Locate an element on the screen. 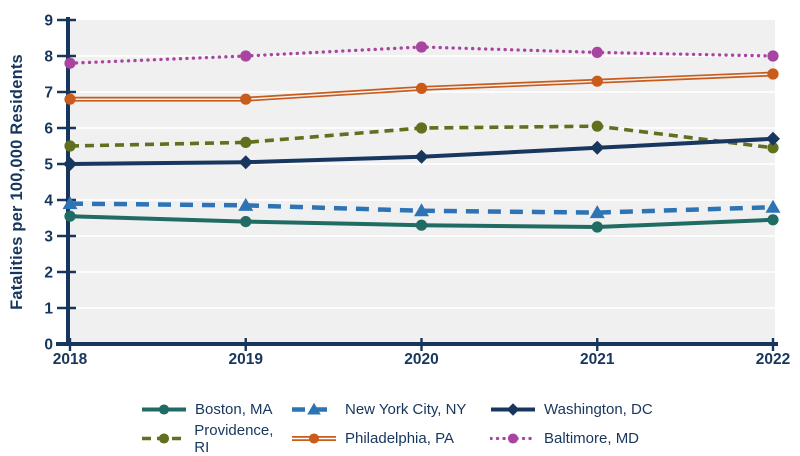 The width and height of the screenshot is (800, 456). data-point-boston-ma-2018 is located at coordinates (70, 216).